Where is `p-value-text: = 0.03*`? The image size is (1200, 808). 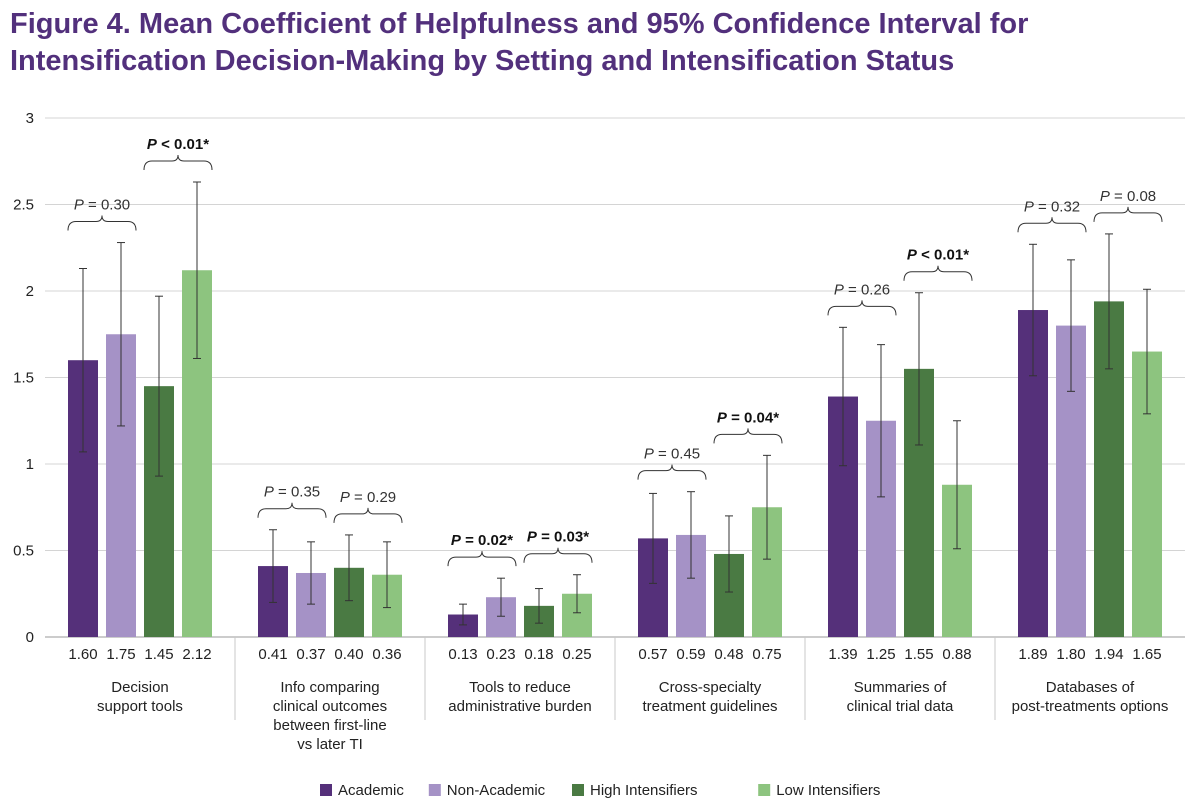 p-value-text: = 0.03* is located at coordinates (563, 537).